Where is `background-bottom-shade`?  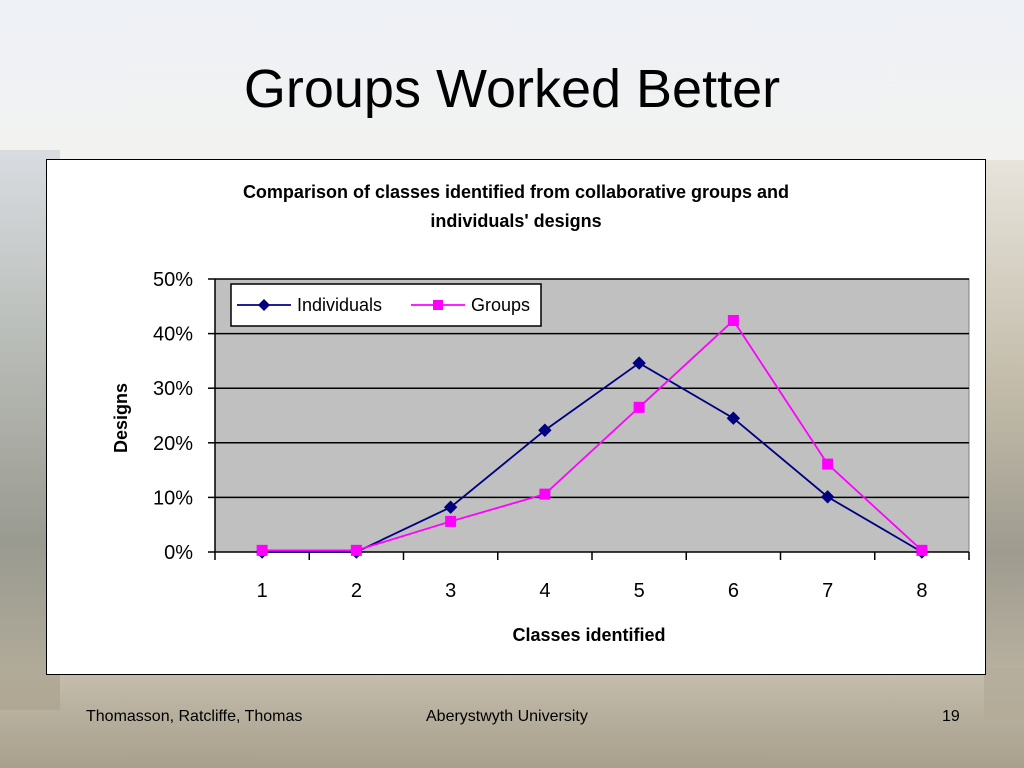
background-bottom-shade is located at coordinates (512, 718).